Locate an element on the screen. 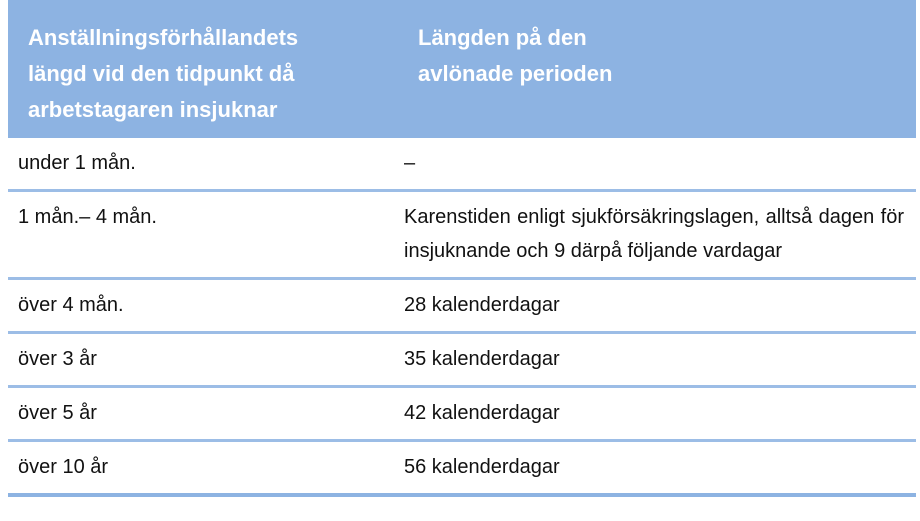 The image size is (920, 521). table-row: över 4 mån. 28 kalenderdagar is located at coordinates (462, 306).